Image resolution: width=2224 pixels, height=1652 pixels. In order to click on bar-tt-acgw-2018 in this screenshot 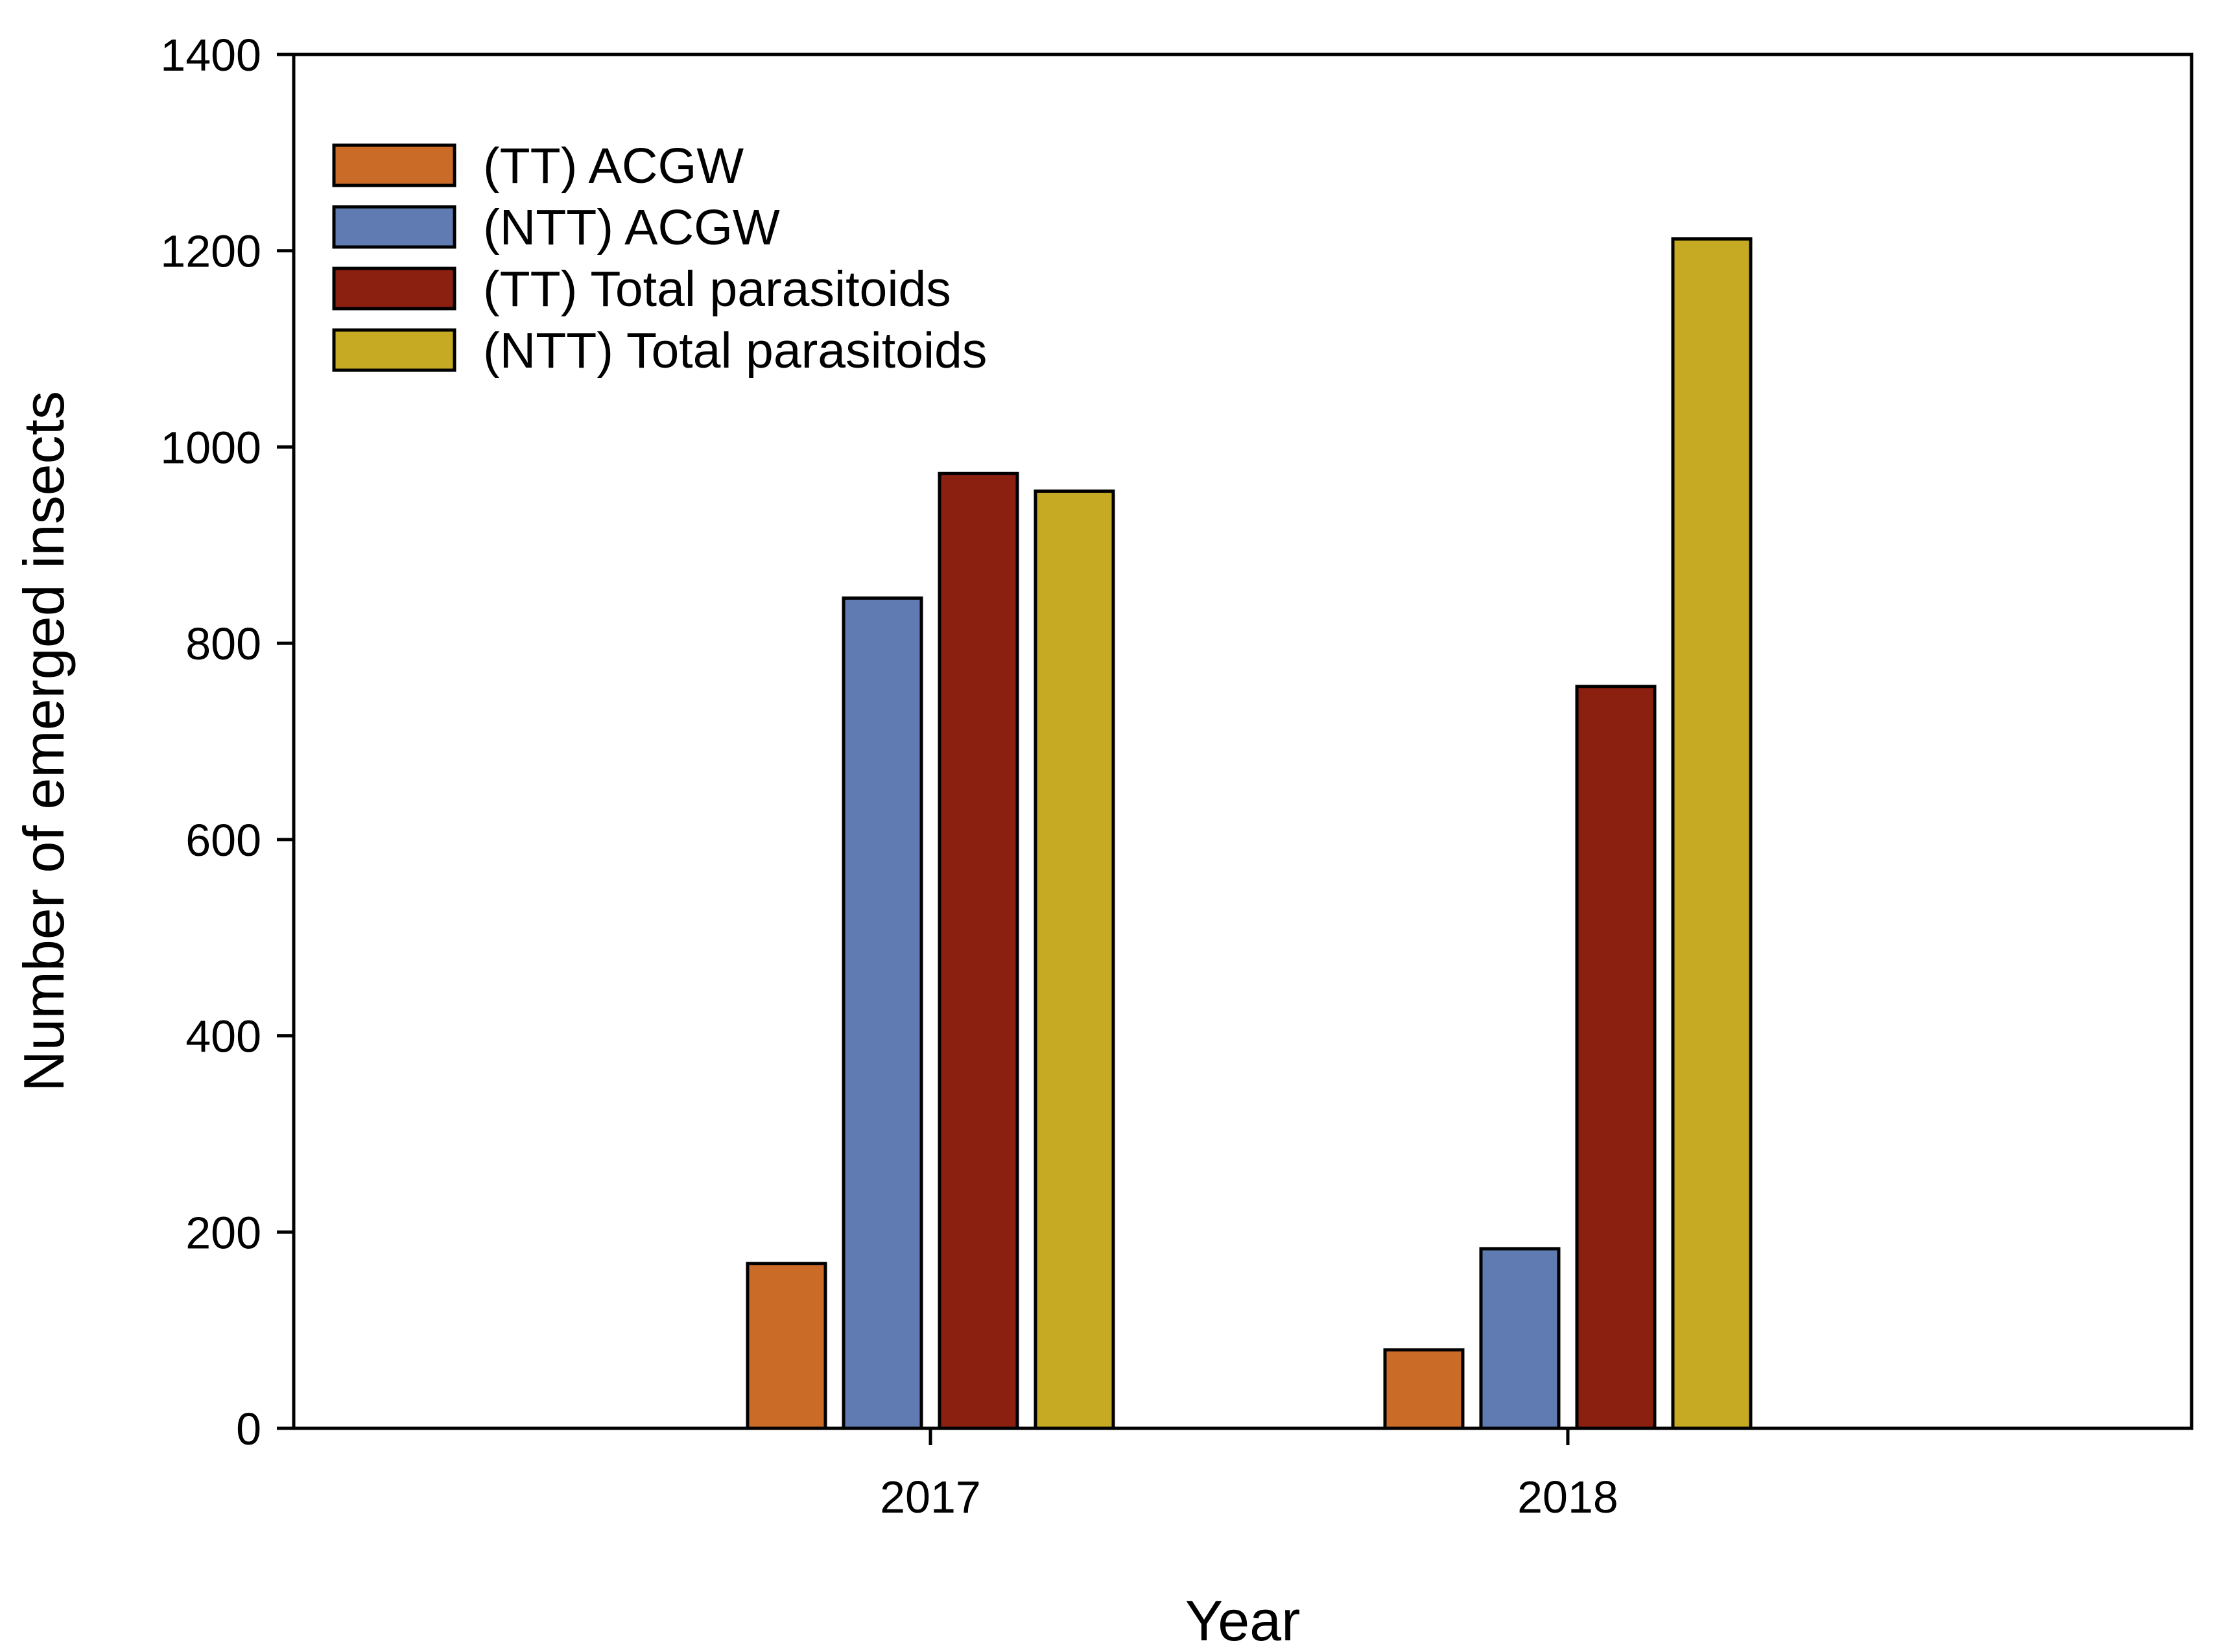, I will do `click(1424, 1389)`.